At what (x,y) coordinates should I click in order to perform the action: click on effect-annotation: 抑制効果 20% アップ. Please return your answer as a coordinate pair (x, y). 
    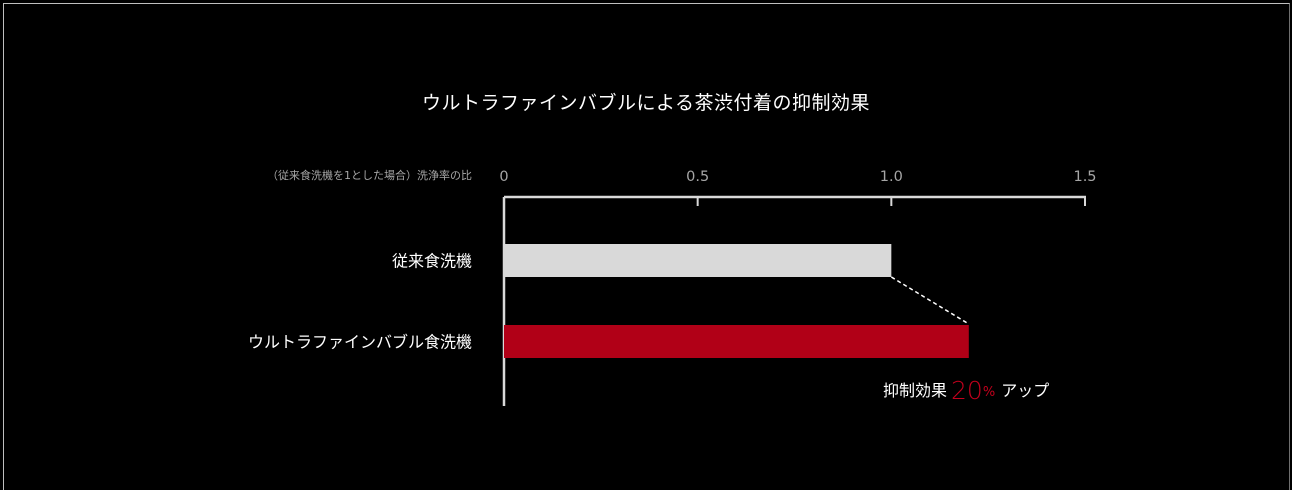
    Looking at the image, I should click on (966, 390).